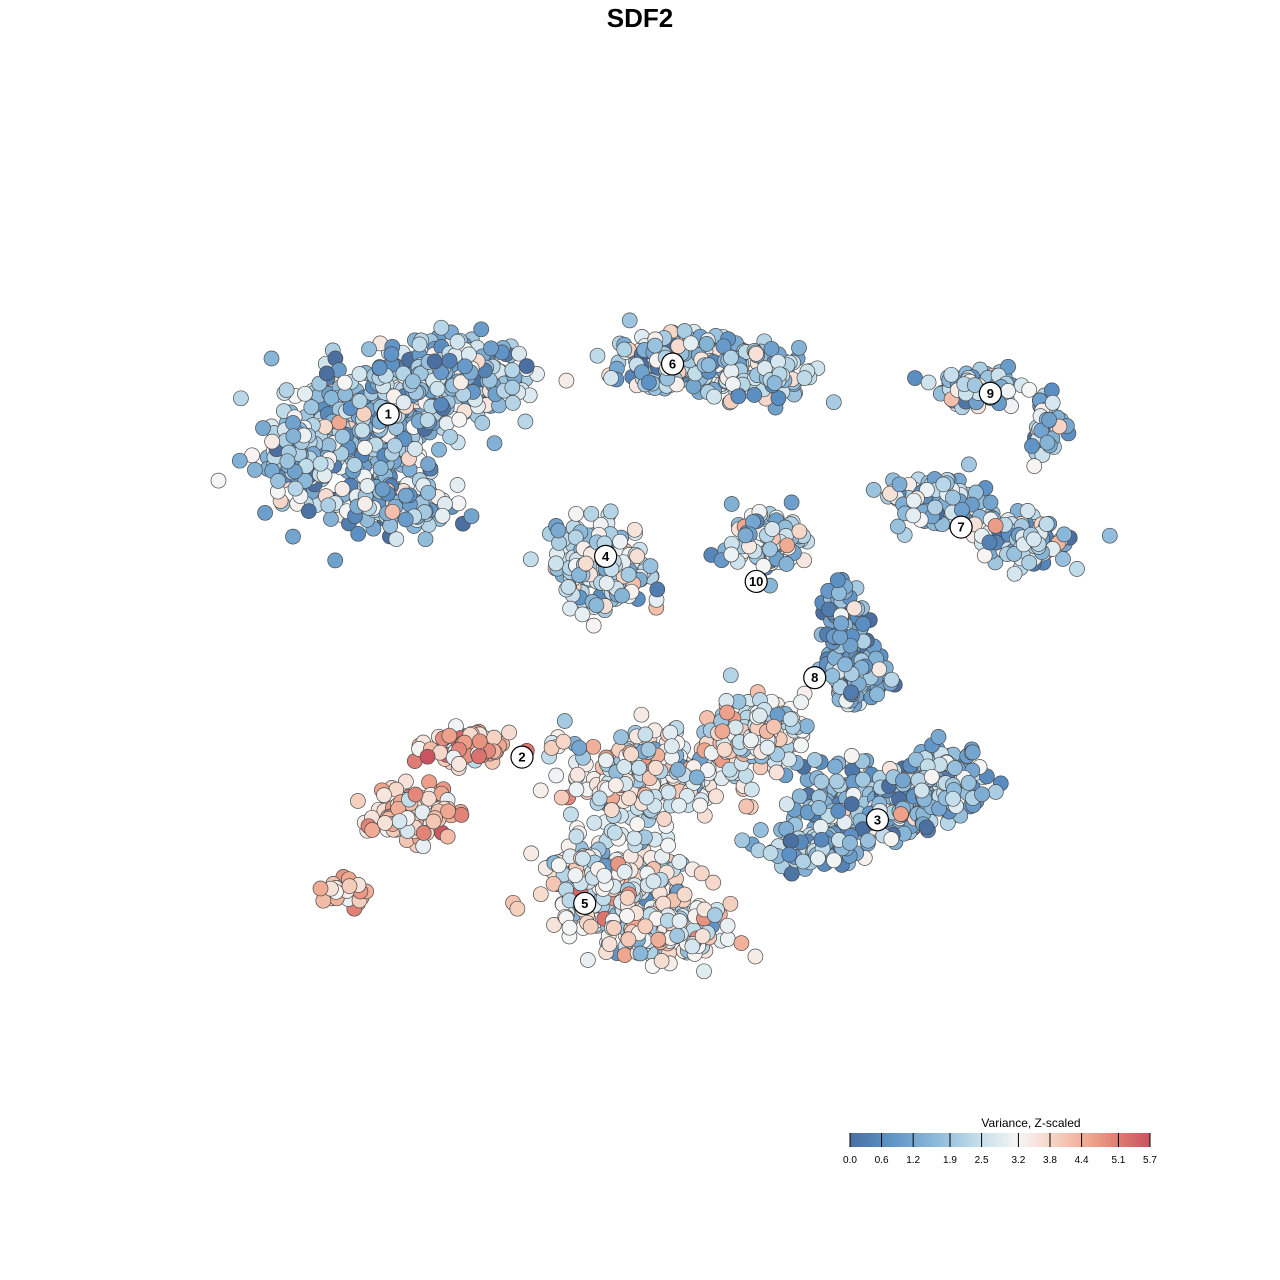 This screenshot has width=1280, height=1280. Describe the element at coordinates (1000, 1149) in the screenshot. I see `legend-ticks: 0.0 0.6 1.2 1.9 2.5 3.2 3.8 4.4 5.1 5.7` at that location.